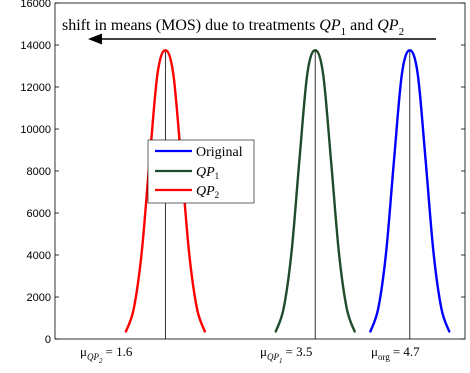 The width and height of the screenshot is (470, 373). I want to click on y-tick-label: 14000, so click(35, 46).